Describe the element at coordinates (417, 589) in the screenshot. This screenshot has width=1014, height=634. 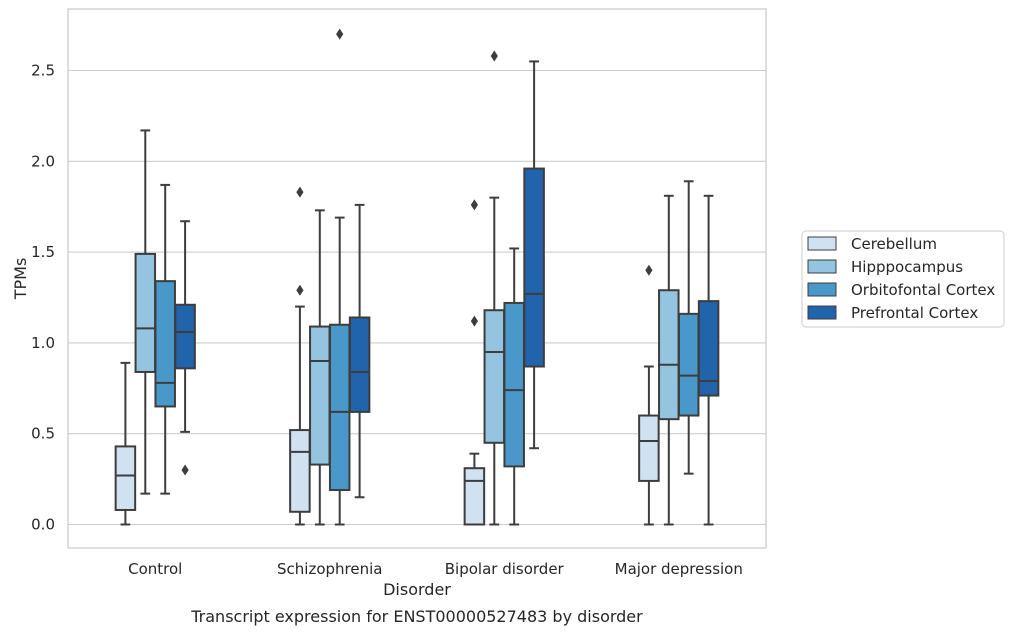
I see `x-axis-label: Disorder` at that location.